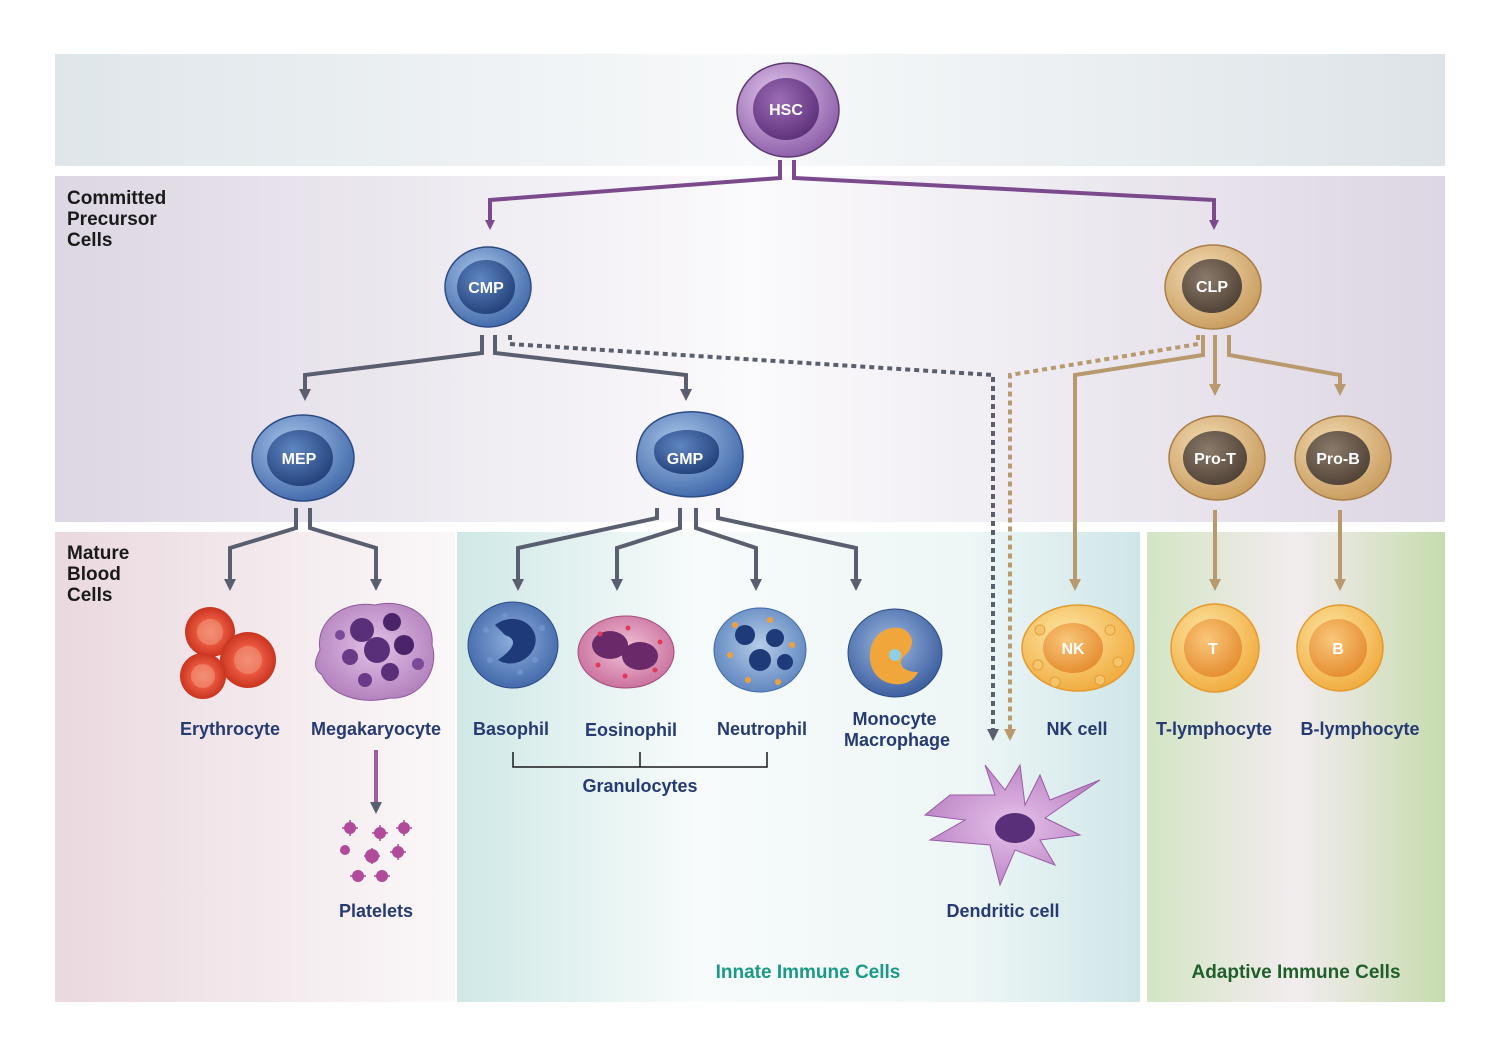 This screenshot has width=1500, height=1061. I want to click on clp-label: CLP, so click(1212, 287).